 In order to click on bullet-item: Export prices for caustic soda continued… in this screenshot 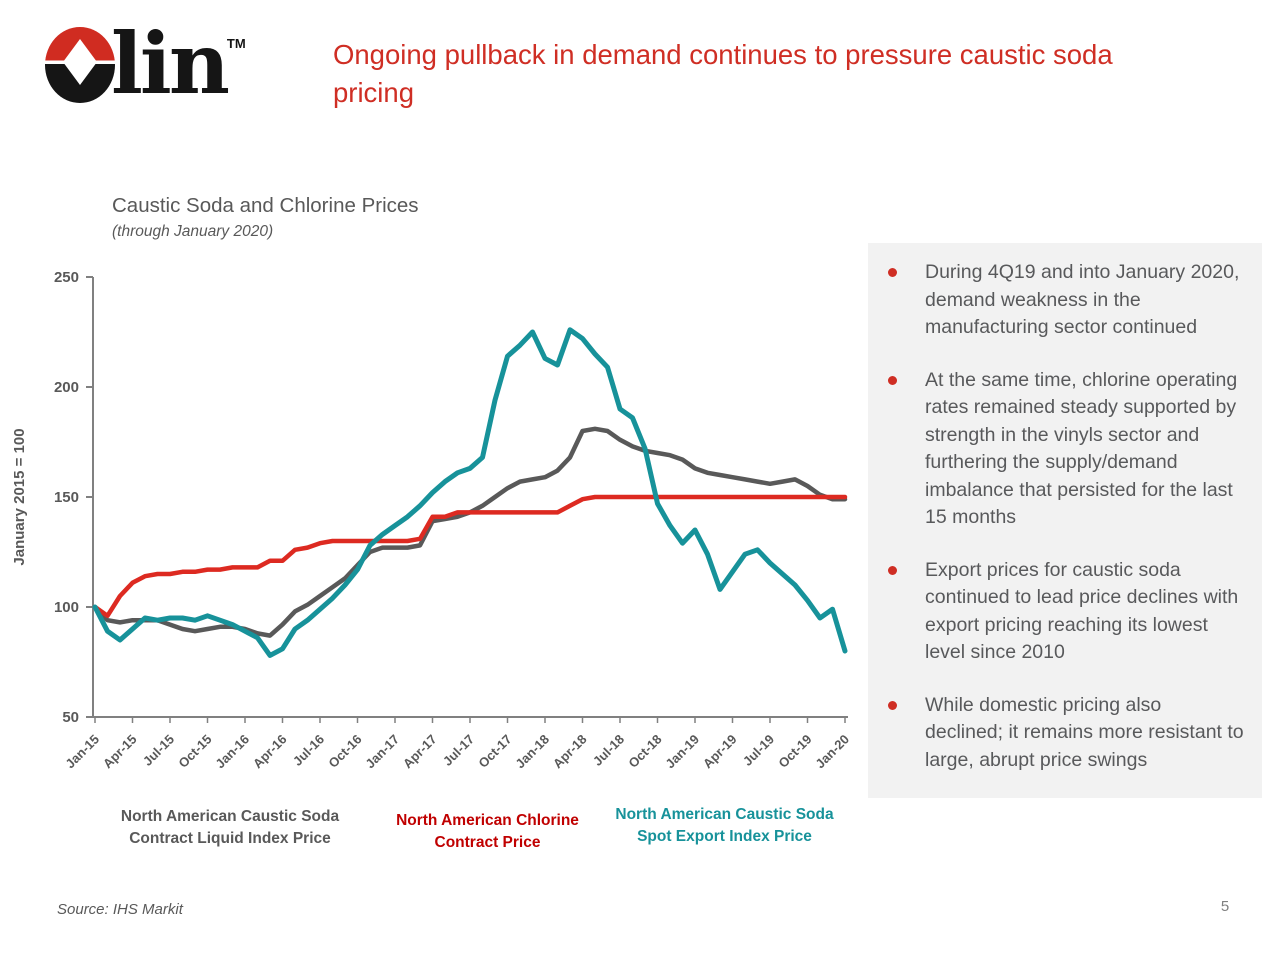, I will do `click(1066, 612)`.